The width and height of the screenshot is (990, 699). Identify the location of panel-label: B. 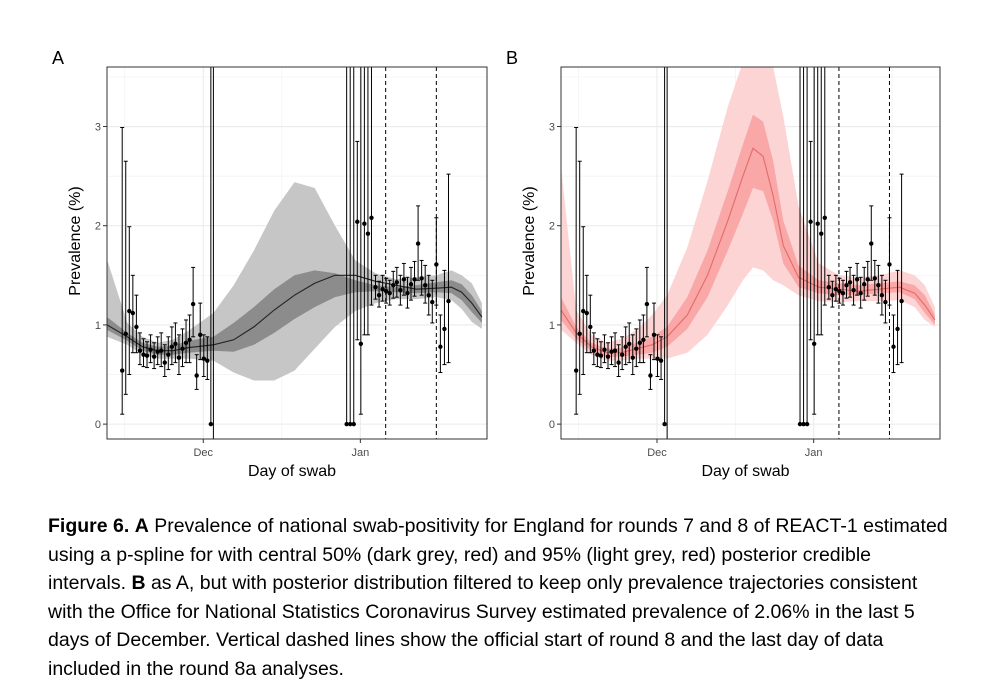
(512, 58).